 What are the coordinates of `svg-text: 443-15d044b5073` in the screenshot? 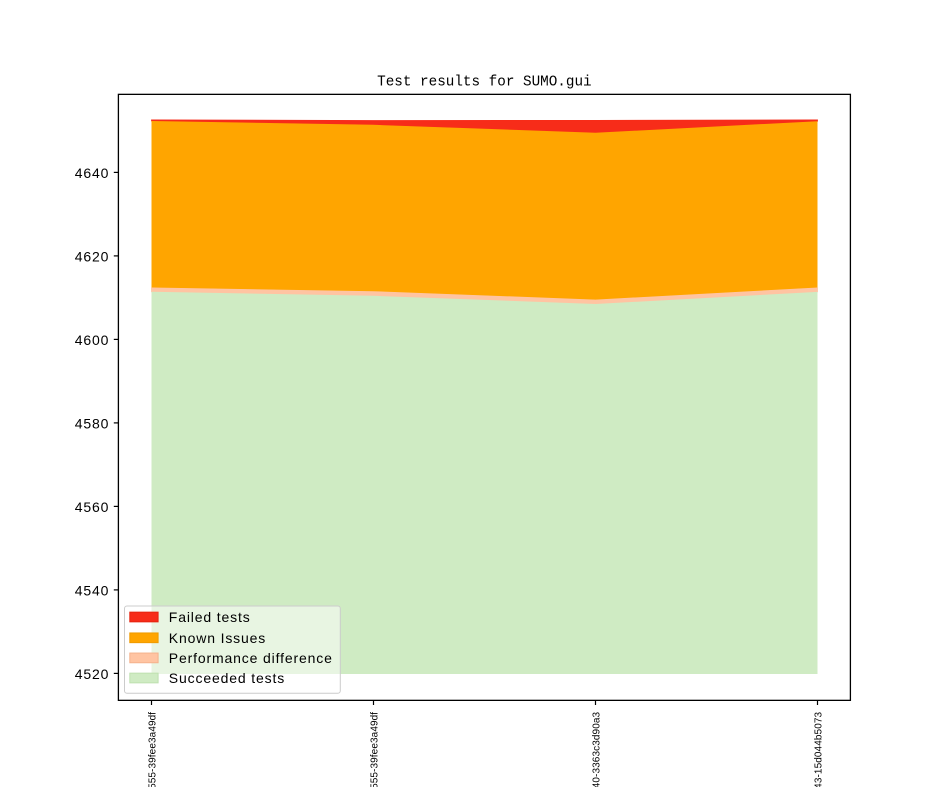 It's located at (819, 749).